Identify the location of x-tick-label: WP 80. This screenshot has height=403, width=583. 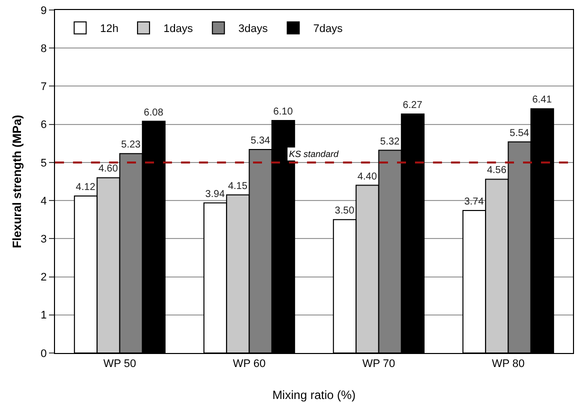
(508, 364).